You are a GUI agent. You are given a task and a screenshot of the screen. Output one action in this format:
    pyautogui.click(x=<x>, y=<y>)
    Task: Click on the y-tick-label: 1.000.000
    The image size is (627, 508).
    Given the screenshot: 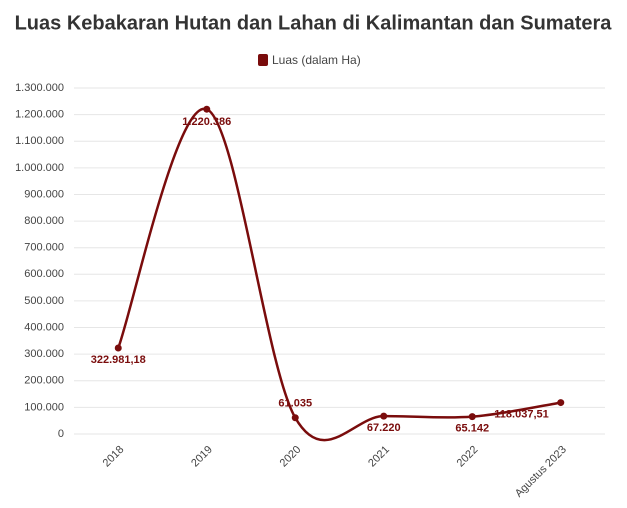 What is the action you would take?
    pyautogui.click(x=39, y=168)
    